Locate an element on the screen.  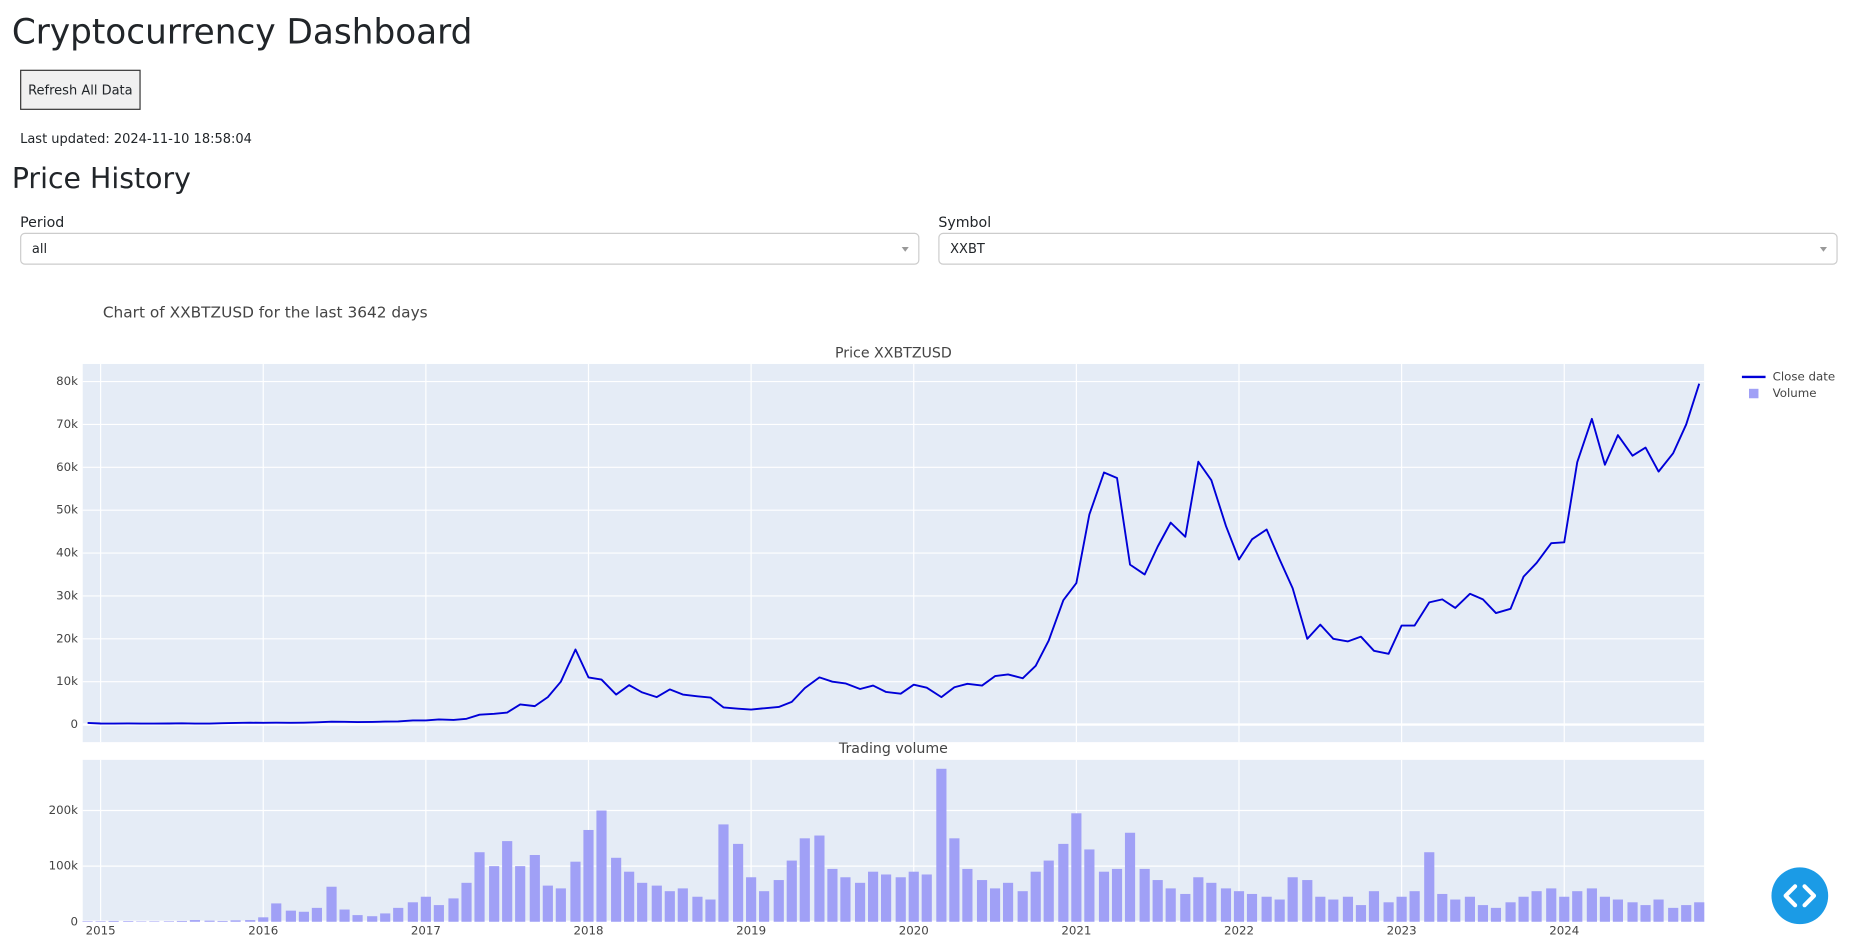
period-dropdown: all is located at coordinates (470, 248).